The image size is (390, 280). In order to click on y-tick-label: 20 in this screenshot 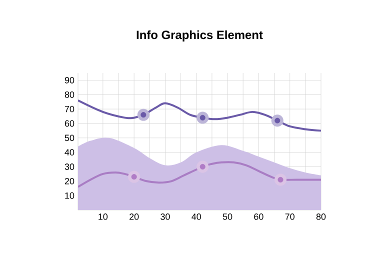, I will do `click(69, 181)`.